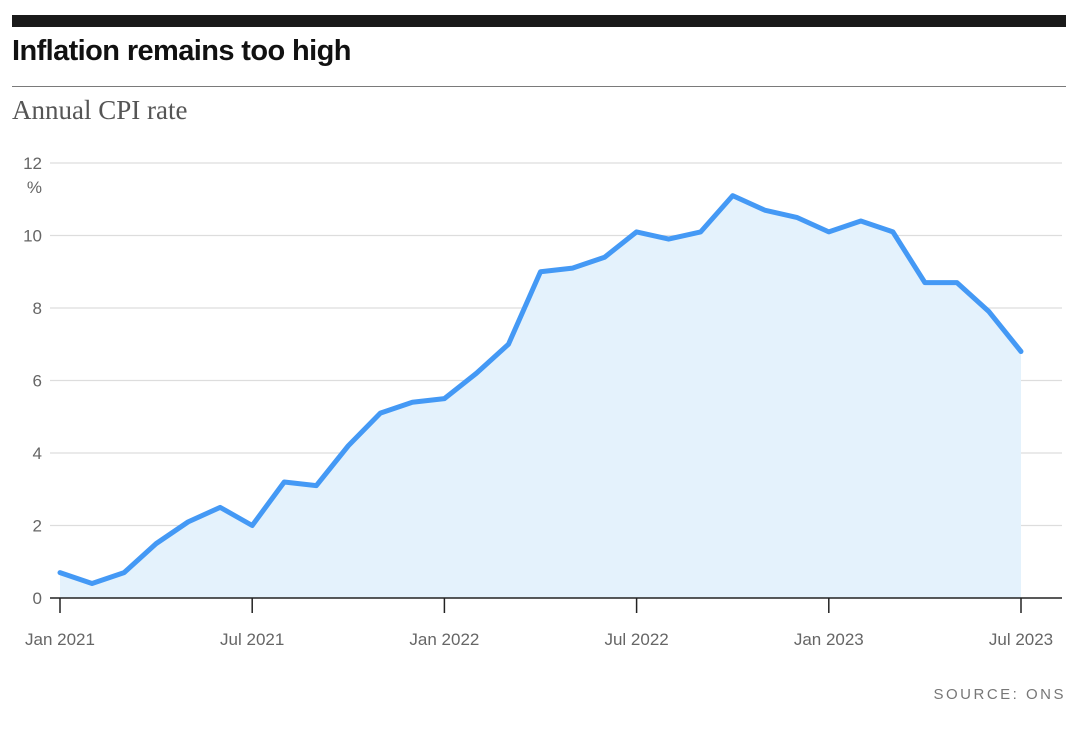 This screenshot has height=732, width=1080. Describe the element at coordinates (60, 639) in the screenshot. I see `x-tick-label: Jan 2021` at that location.